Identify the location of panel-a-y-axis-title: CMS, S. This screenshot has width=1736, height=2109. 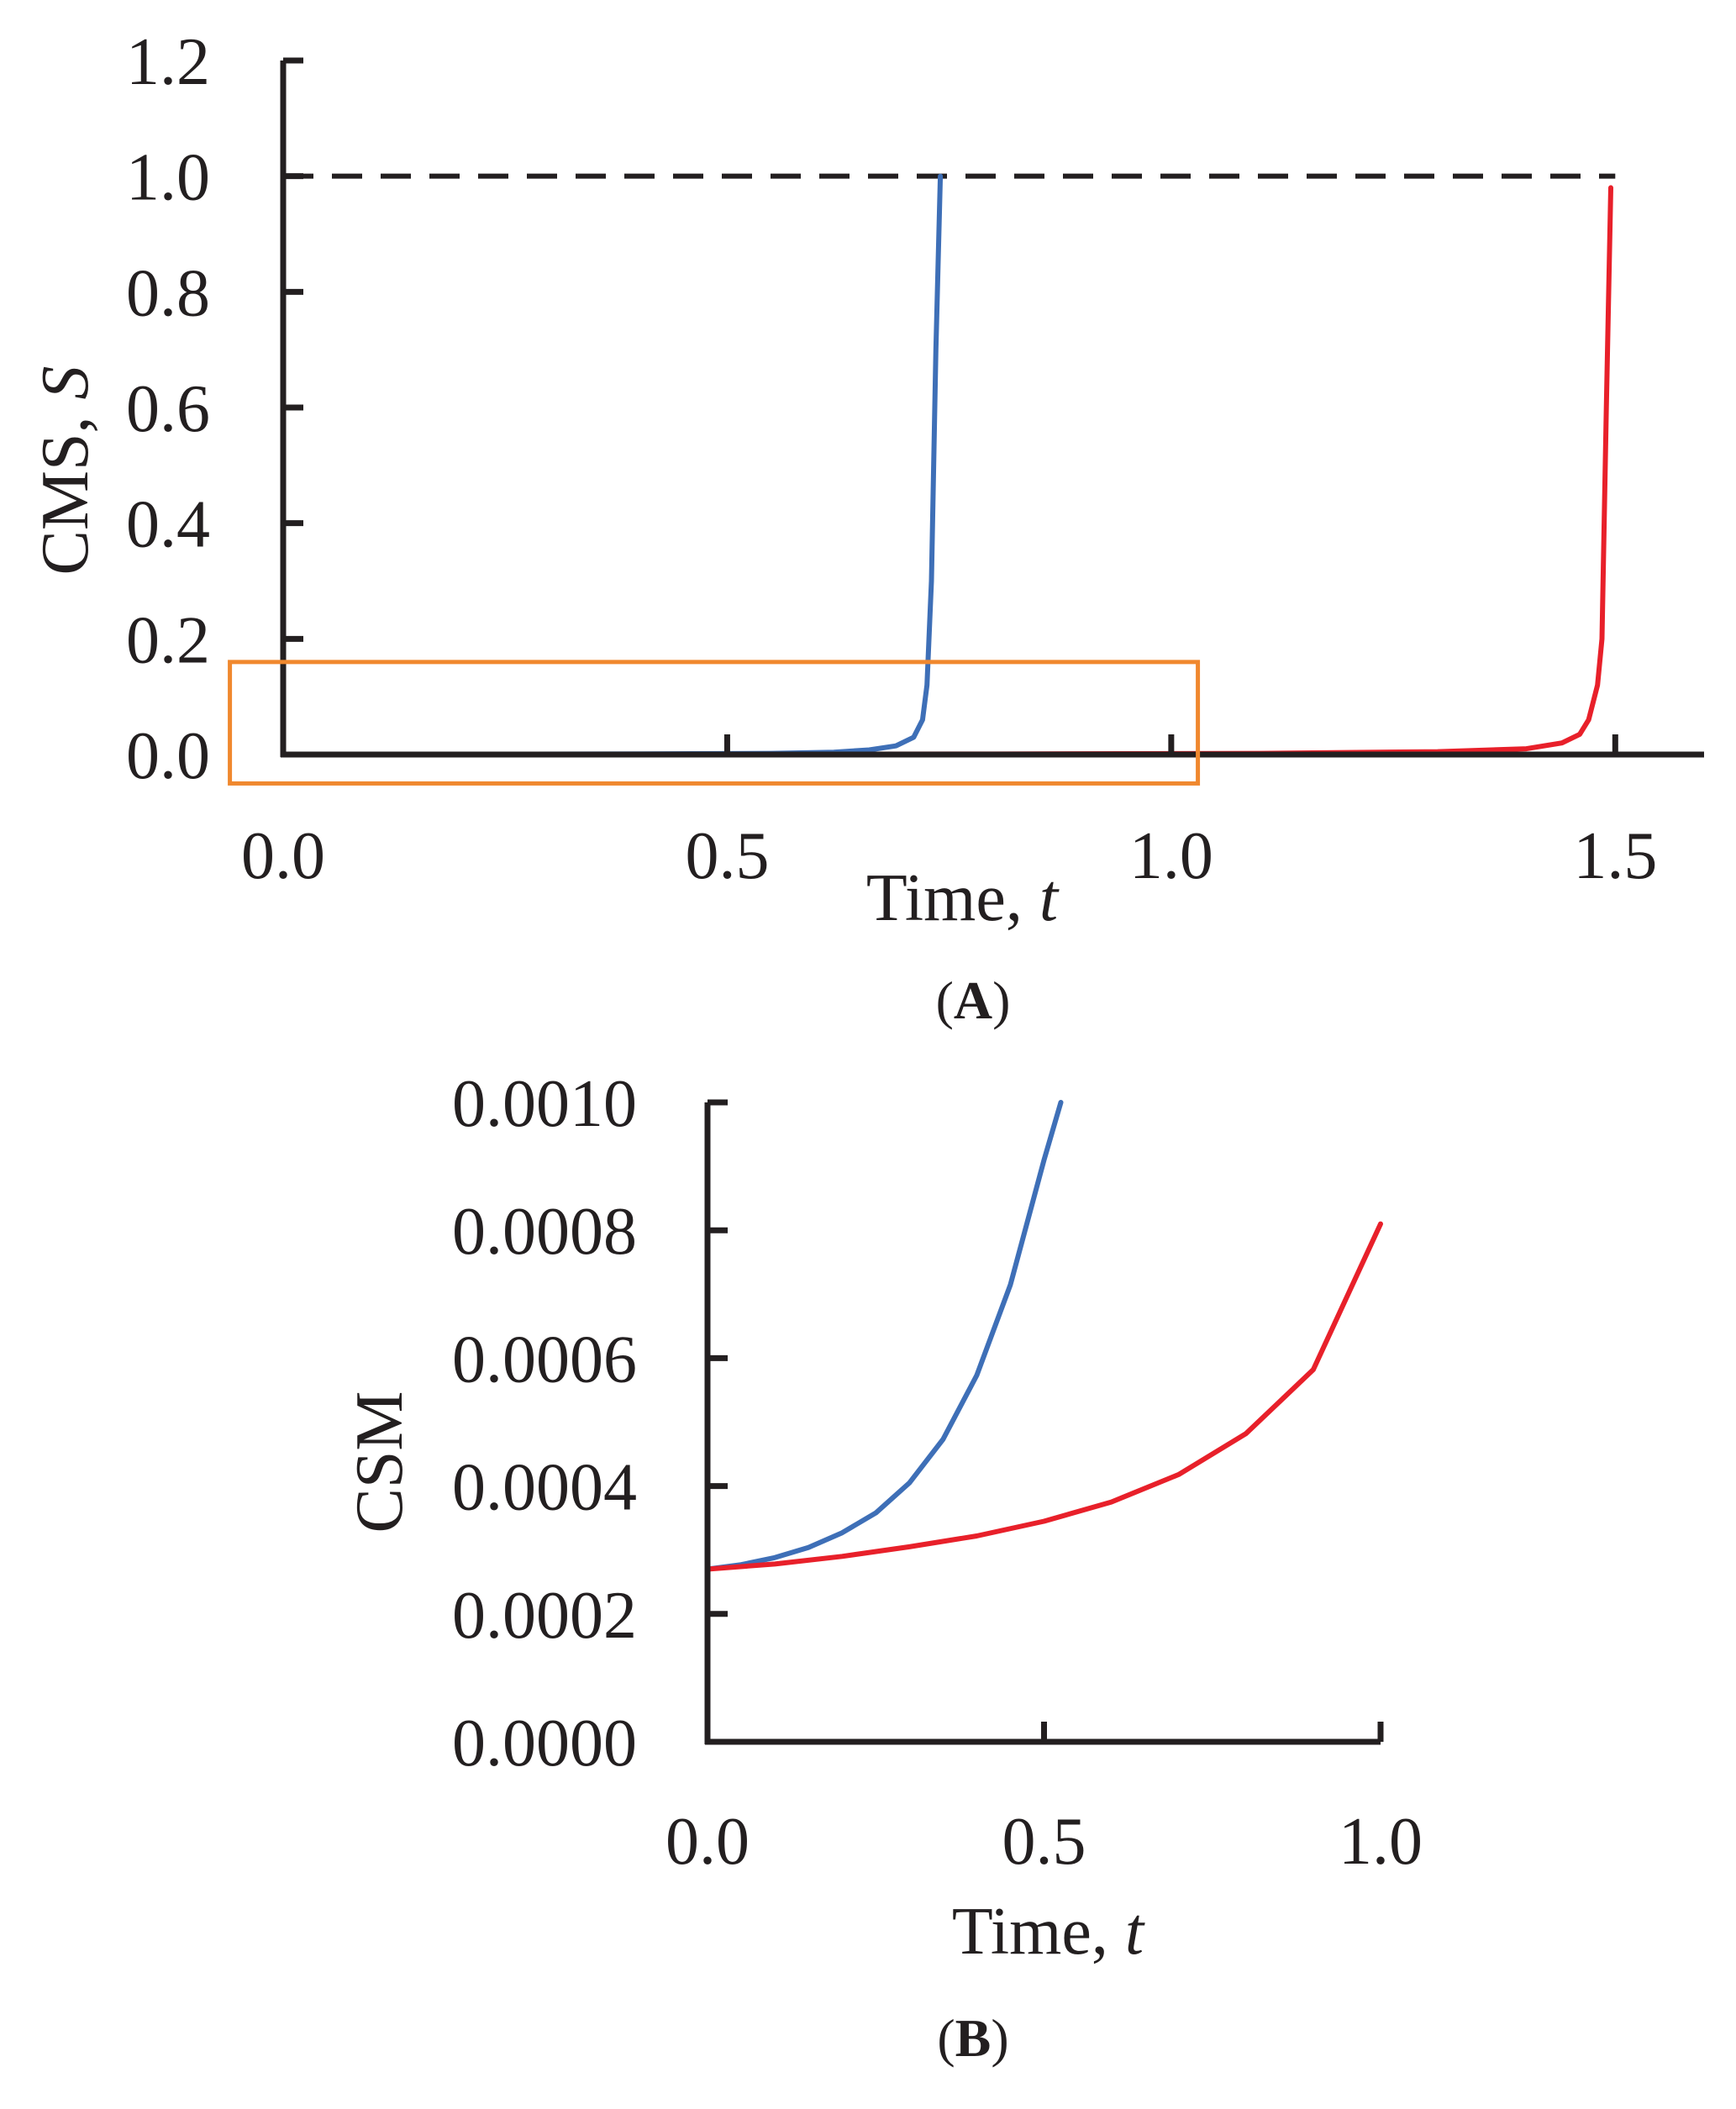
(66, 471).